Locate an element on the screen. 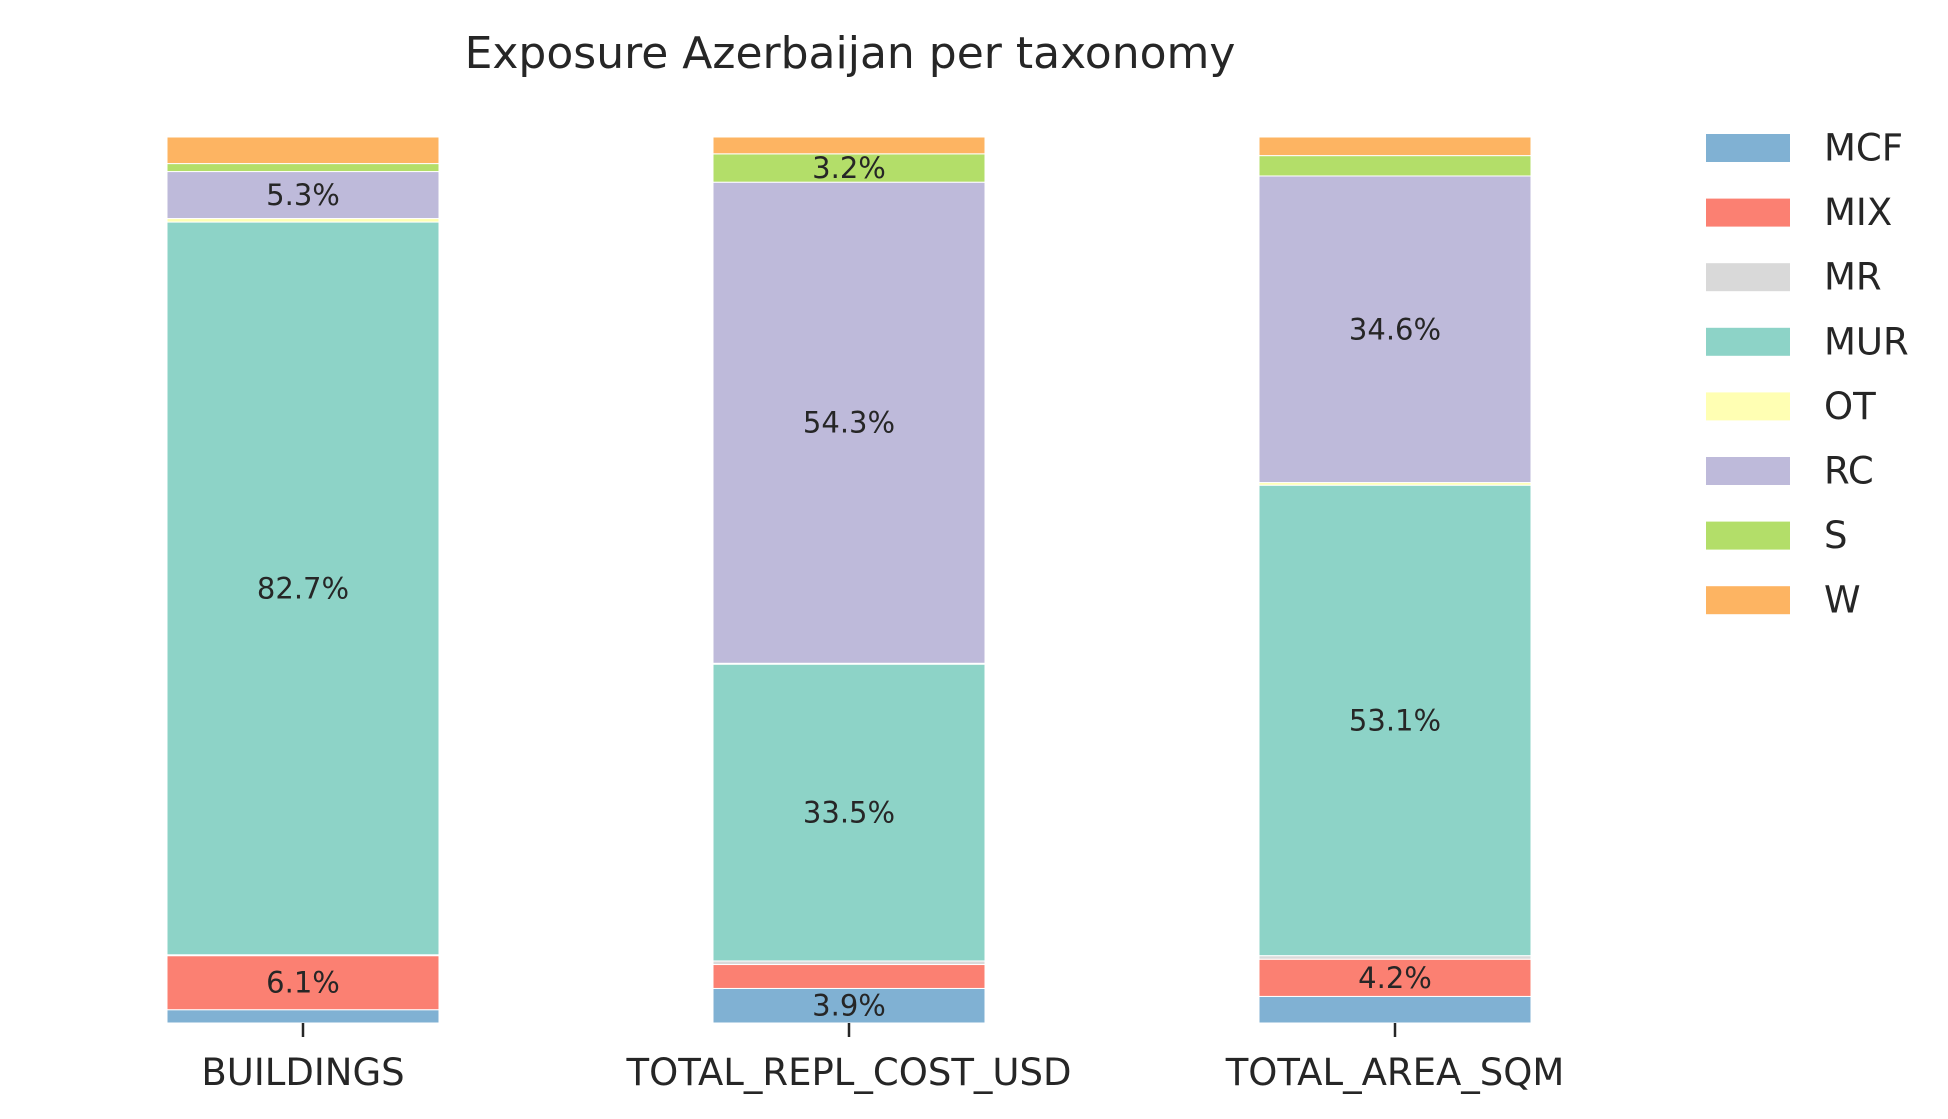 The height and width of the screenshot is (1119, 1948). segment-value-label: 6.1% is located at coordinates (303, 983).